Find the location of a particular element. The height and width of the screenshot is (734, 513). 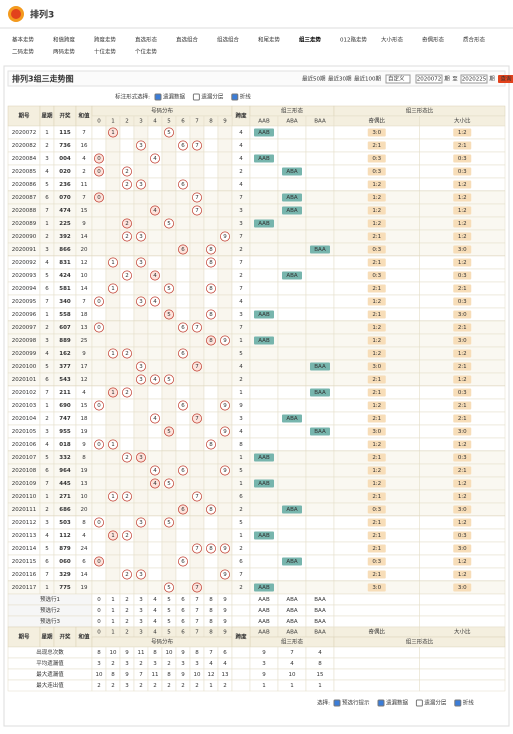

nav-link: 组选组合 is located at coordinates (228, 40).